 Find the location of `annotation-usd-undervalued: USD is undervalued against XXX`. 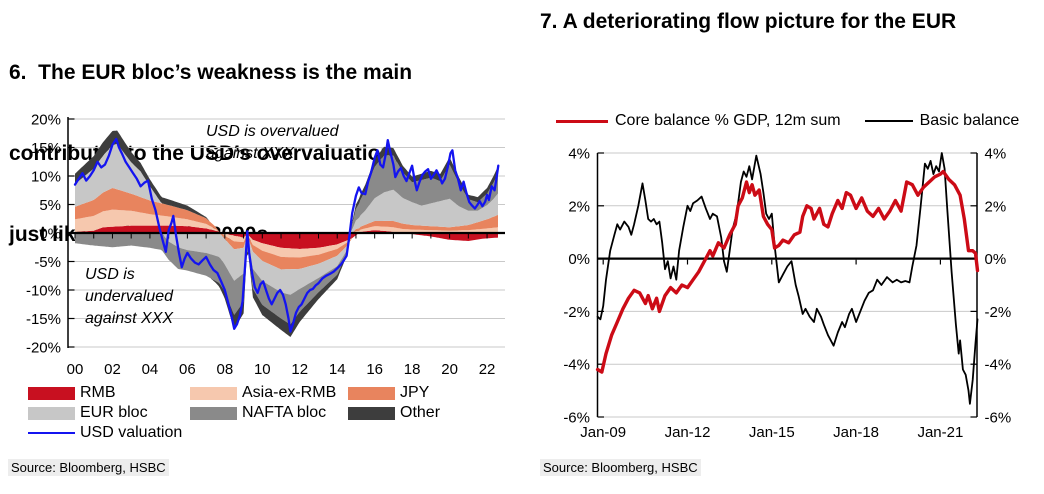

annotation-usd-undervalued: USD is undervalued against XXX is located at coordinates (129, 296).